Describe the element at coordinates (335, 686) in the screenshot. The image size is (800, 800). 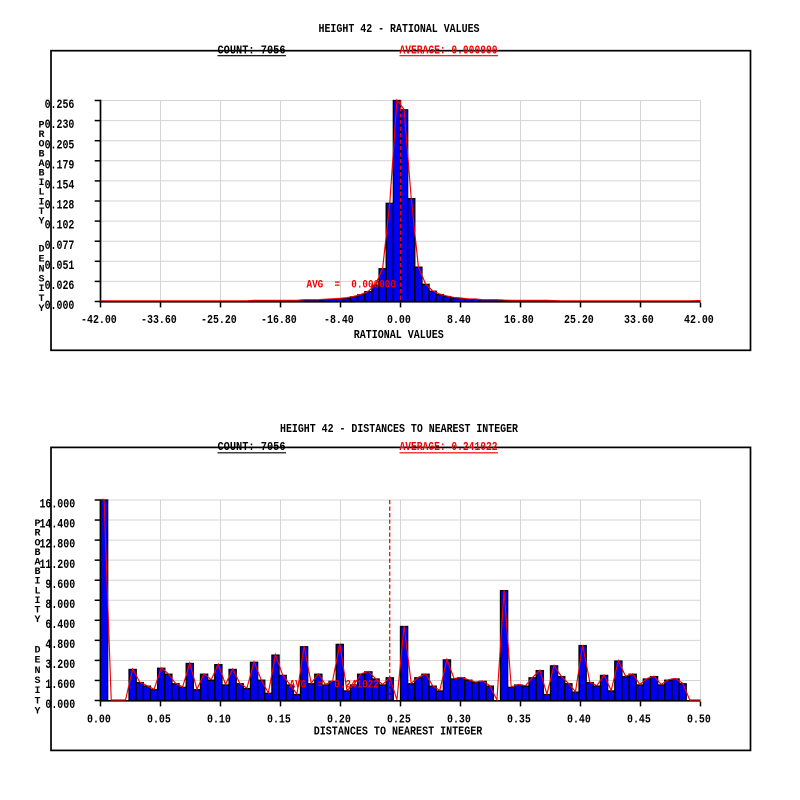
I see `svg-text: AVG = 0.241022` at that location.